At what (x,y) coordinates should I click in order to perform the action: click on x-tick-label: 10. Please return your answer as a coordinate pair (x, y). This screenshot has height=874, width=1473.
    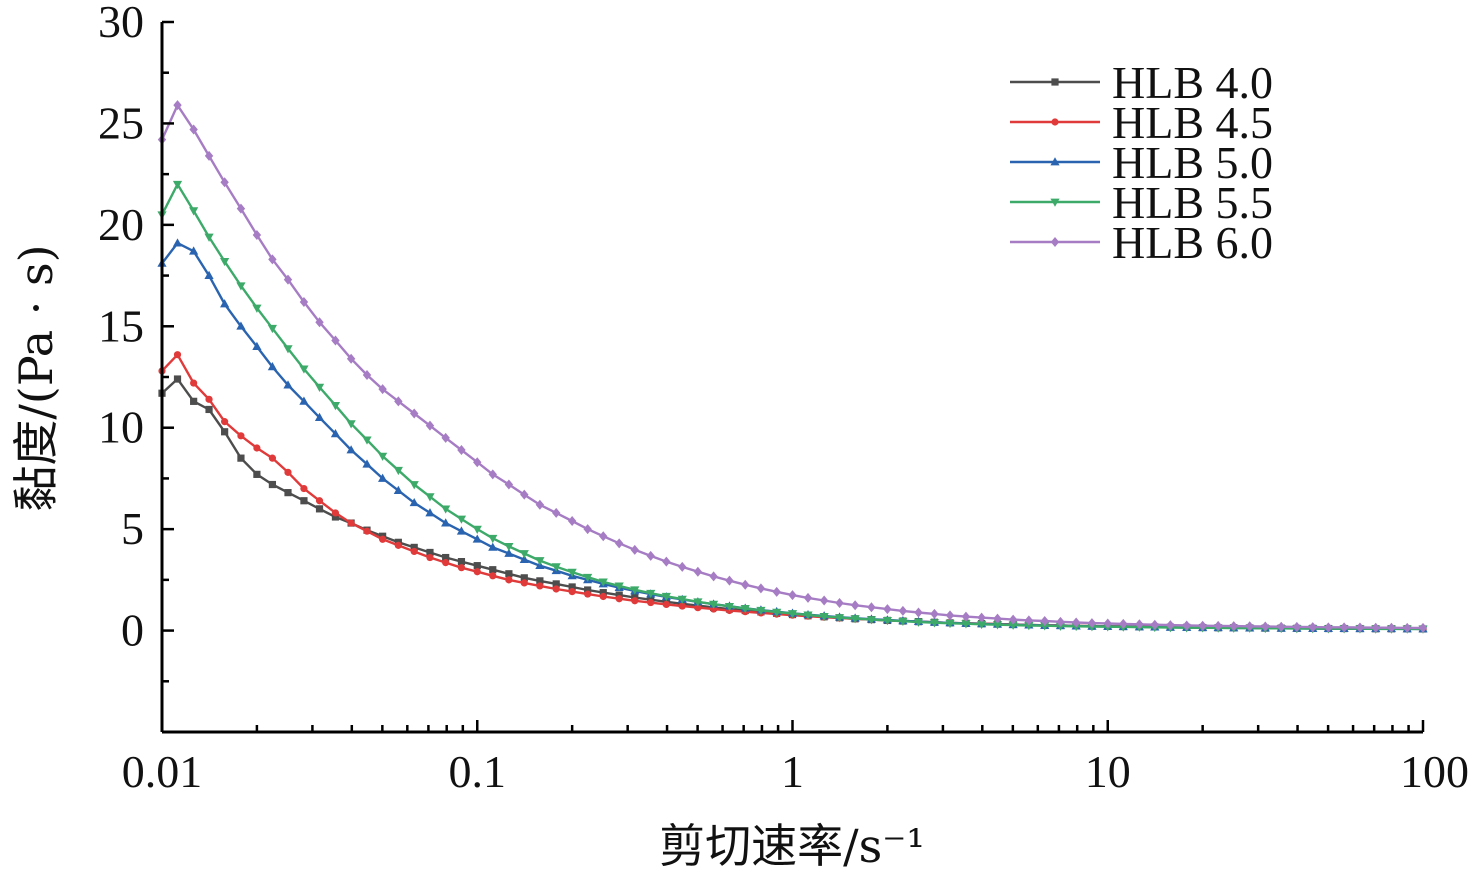
    Looking at the image, I should click on (1108, 771).